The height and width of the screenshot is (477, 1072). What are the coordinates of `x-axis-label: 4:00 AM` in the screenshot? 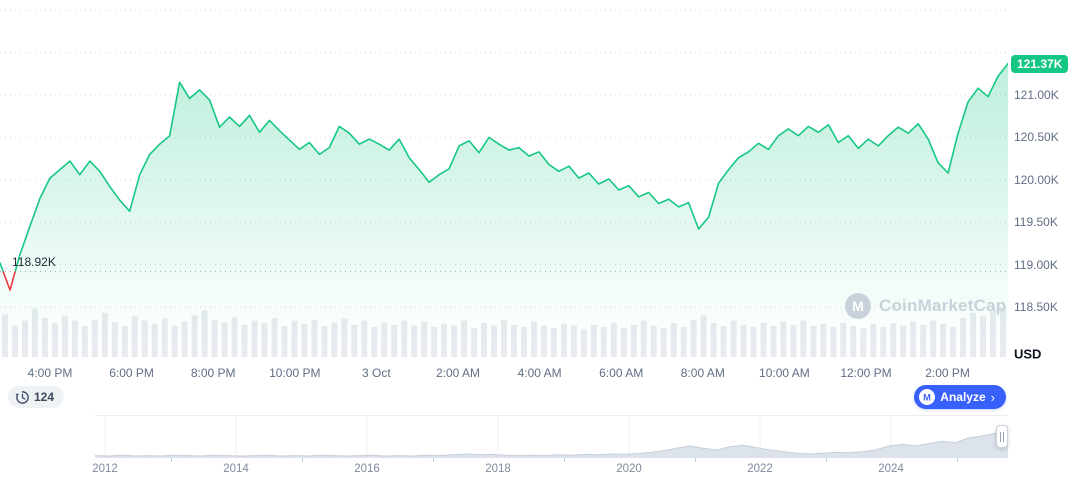 It's located at (539, 373).